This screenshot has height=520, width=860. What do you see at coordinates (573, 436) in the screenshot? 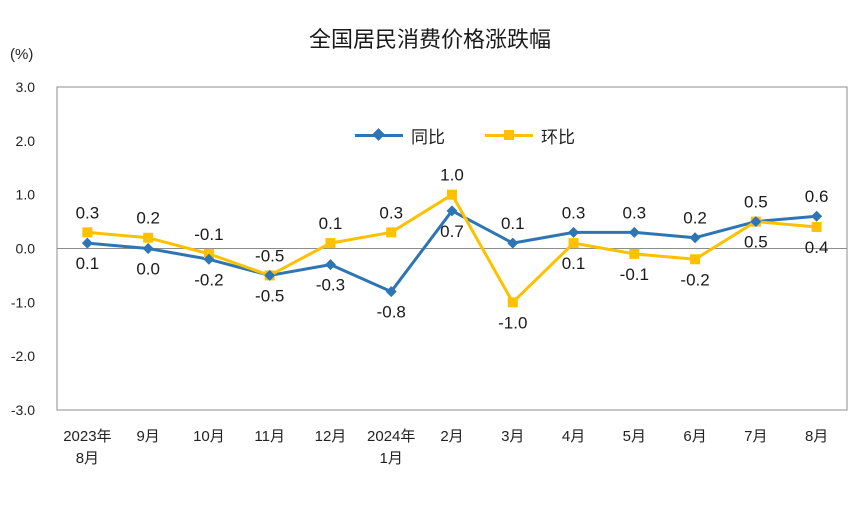
I see `x-tick-label: 4月` at bounding box center [573, 436].